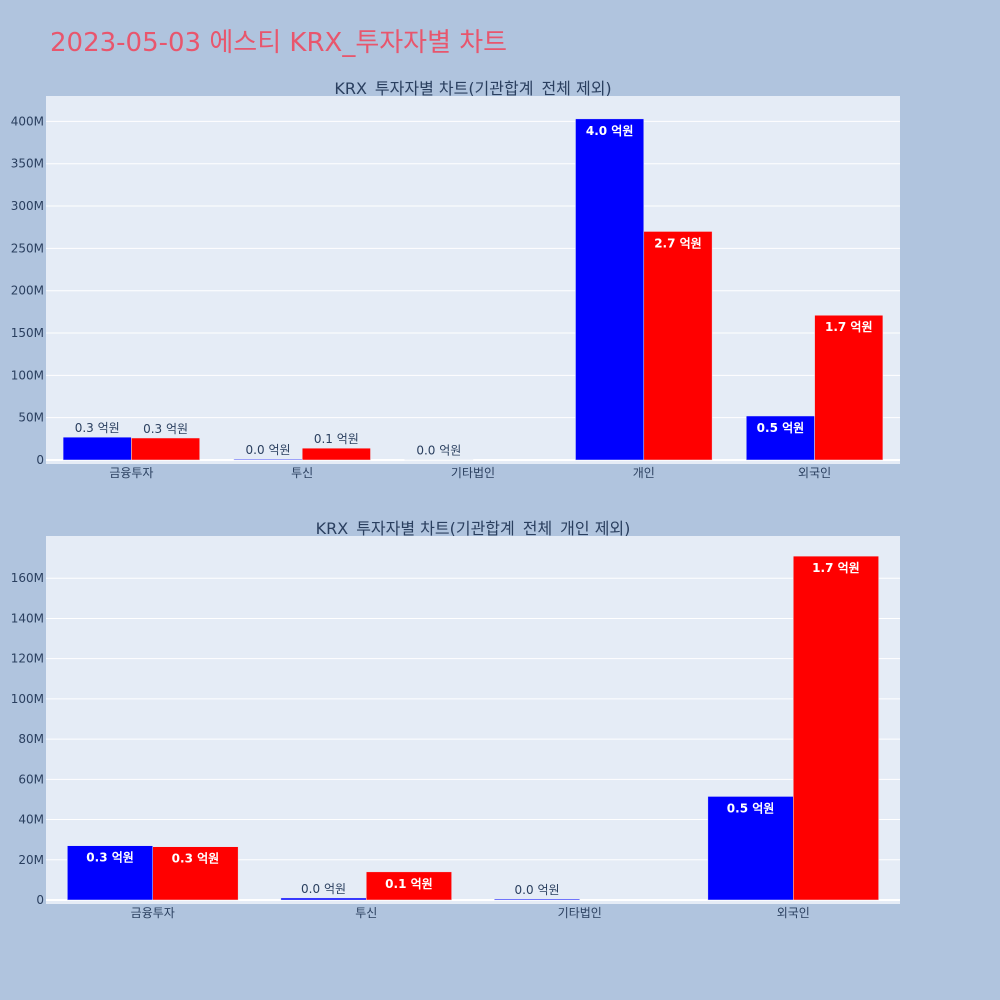 The image size is (1000, 1000). I want to click on page-title: 2023-05-03 에스티 KRX_투자자별 차트, so click(279, 43).